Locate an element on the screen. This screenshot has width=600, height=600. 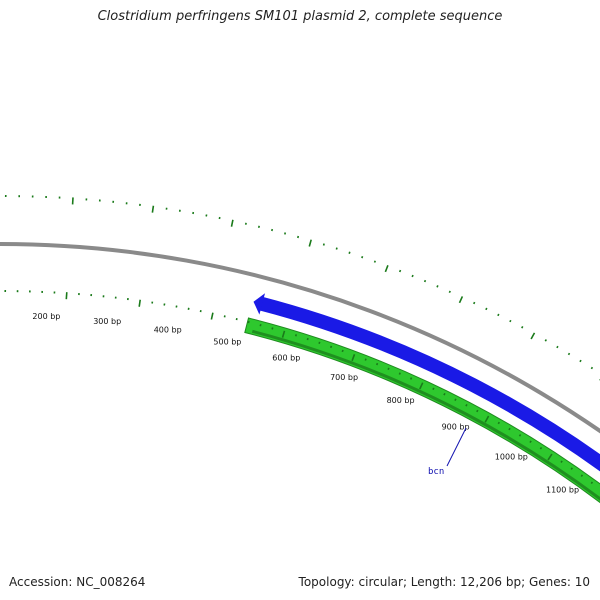
tick-label: 300 bp is located at coordinates (107, 321).